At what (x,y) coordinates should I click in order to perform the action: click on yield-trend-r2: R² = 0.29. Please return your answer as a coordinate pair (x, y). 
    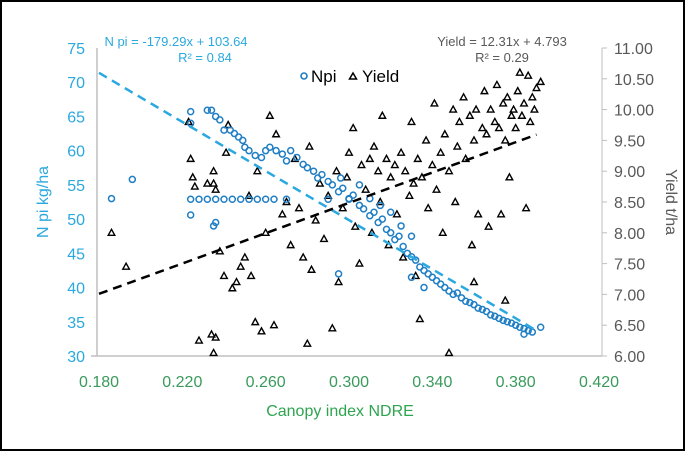
    Looking at the image, I should click on (502, 57).